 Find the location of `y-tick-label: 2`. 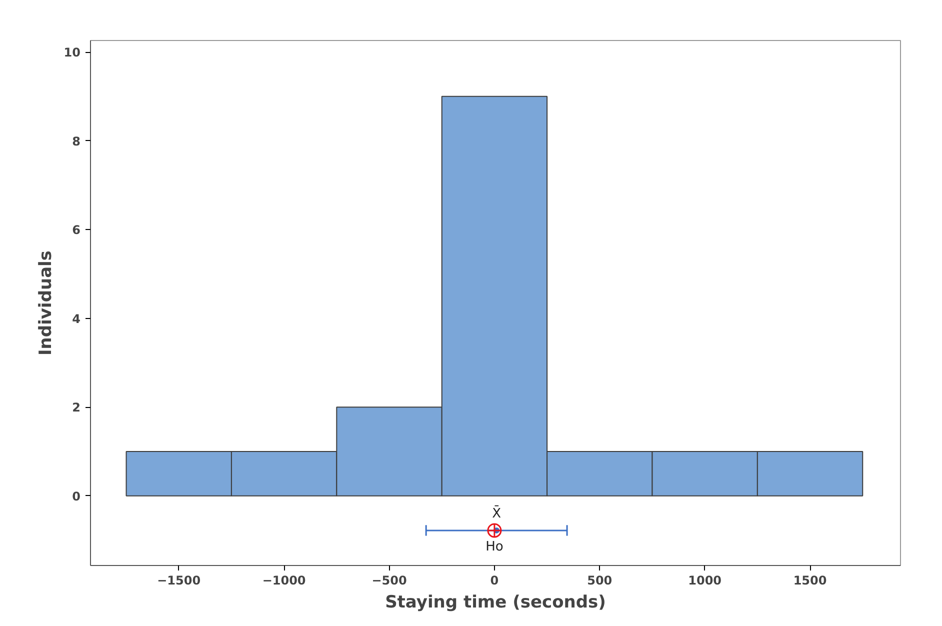

y-tick-label: 2 is located at coordinates (76, 407).